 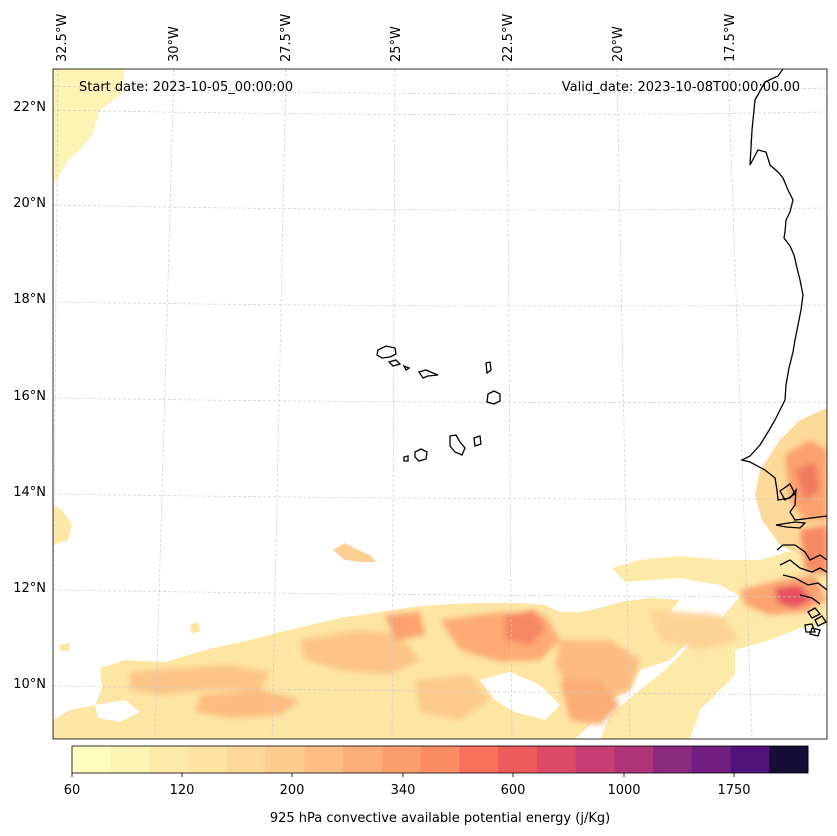 I want to click on lon-label-22-5w: 22.5°W, so click(x=508, y=38).